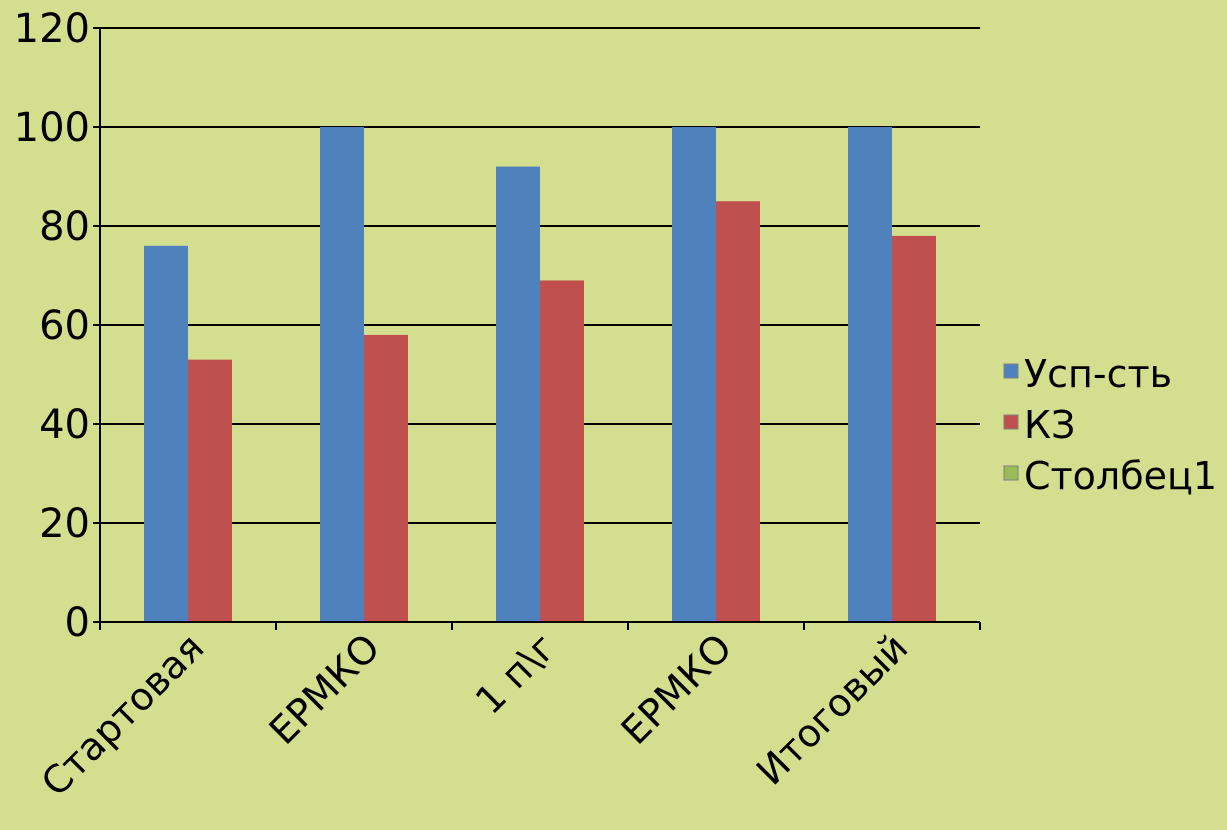 This screenshot has width=1227, height=830. I want to click on x-category-label: Итоговый, so click(832, 709).